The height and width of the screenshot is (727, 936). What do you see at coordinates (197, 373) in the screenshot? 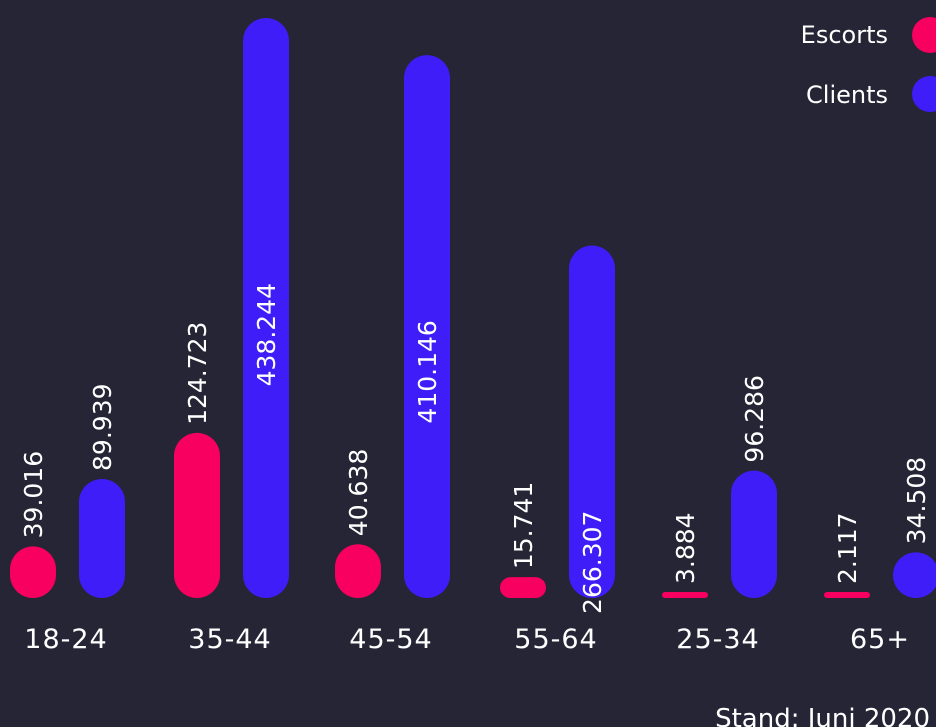
I see `value-label-escorts-35-44: 124.723` at bounding box center [197, 373].